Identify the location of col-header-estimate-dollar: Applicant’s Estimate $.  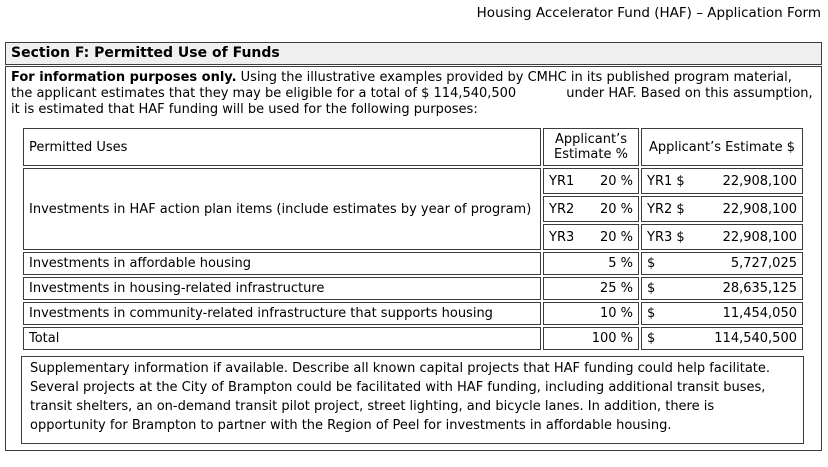
(722, 147).